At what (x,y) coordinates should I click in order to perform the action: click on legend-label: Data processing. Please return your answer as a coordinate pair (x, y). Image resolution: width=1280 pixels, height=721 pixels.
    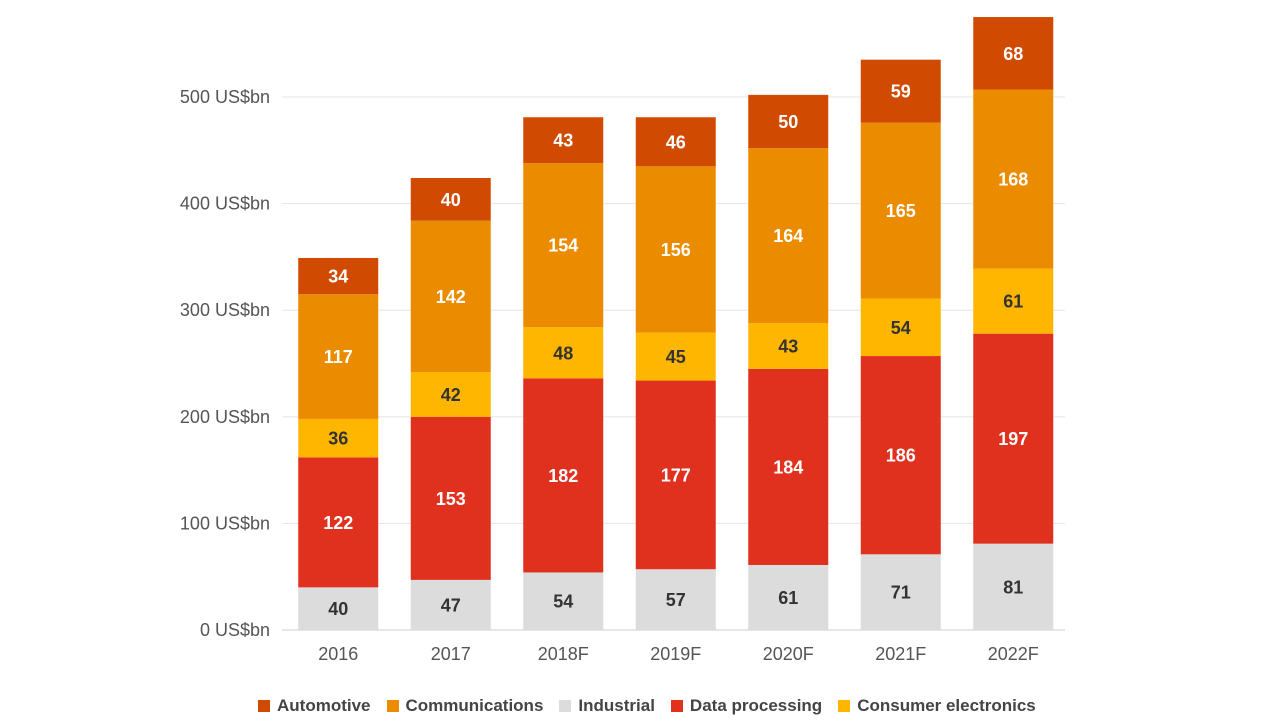
    Looking at the image, I should click on (756, 705).